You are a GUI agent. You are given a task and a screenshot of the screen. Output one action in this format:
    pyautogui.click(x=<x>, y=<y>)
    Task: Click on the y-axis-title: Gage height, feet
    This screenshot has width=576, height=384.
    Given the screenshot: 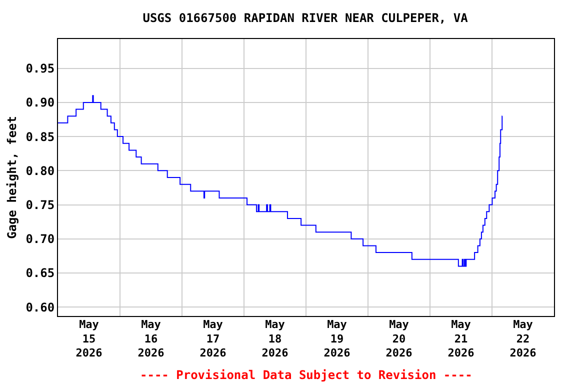 What is the action you would take?
    pyautogui.click(x=11, y=177)
    